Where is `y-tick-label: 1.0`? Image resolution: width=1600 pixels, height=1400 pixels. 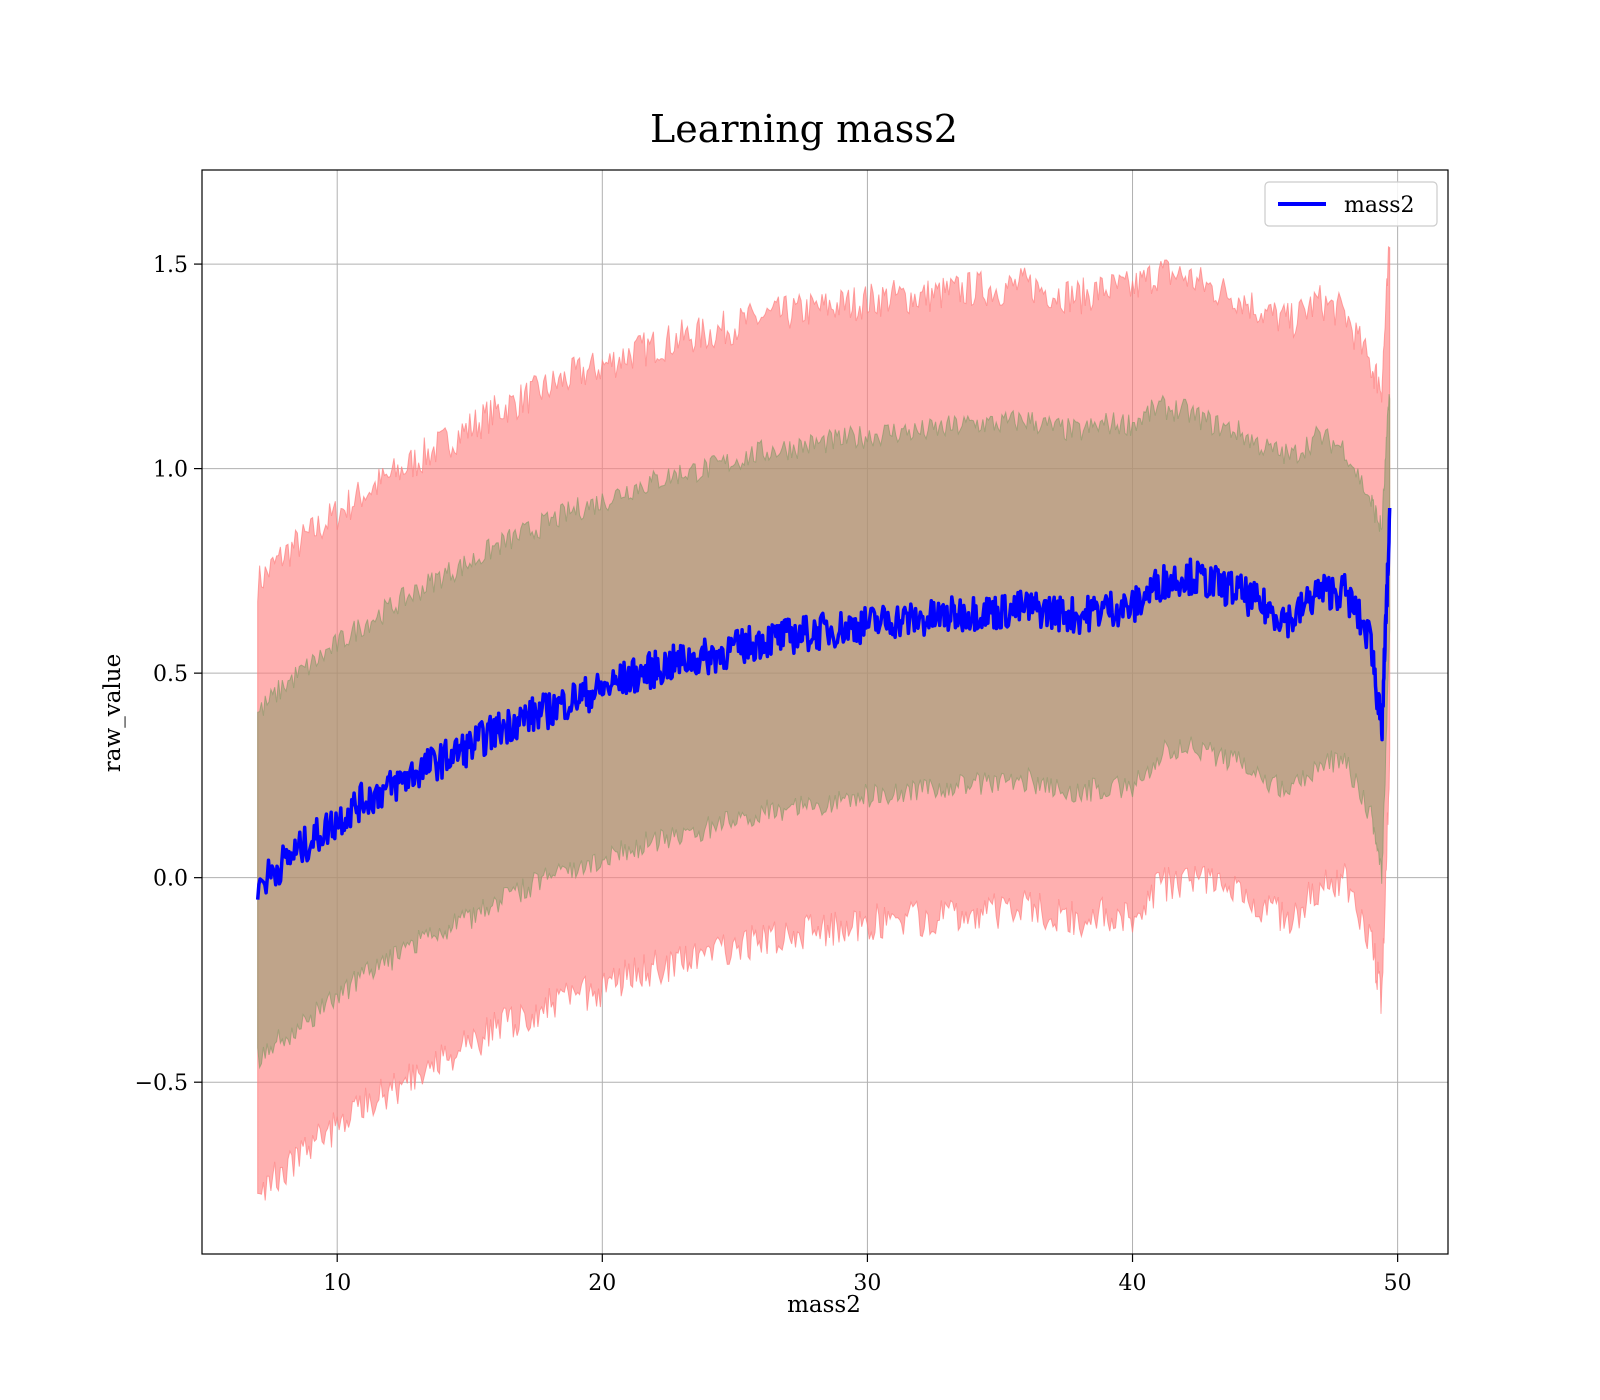
y-tick-label: 1.0 is located at coordinates (170, 470).